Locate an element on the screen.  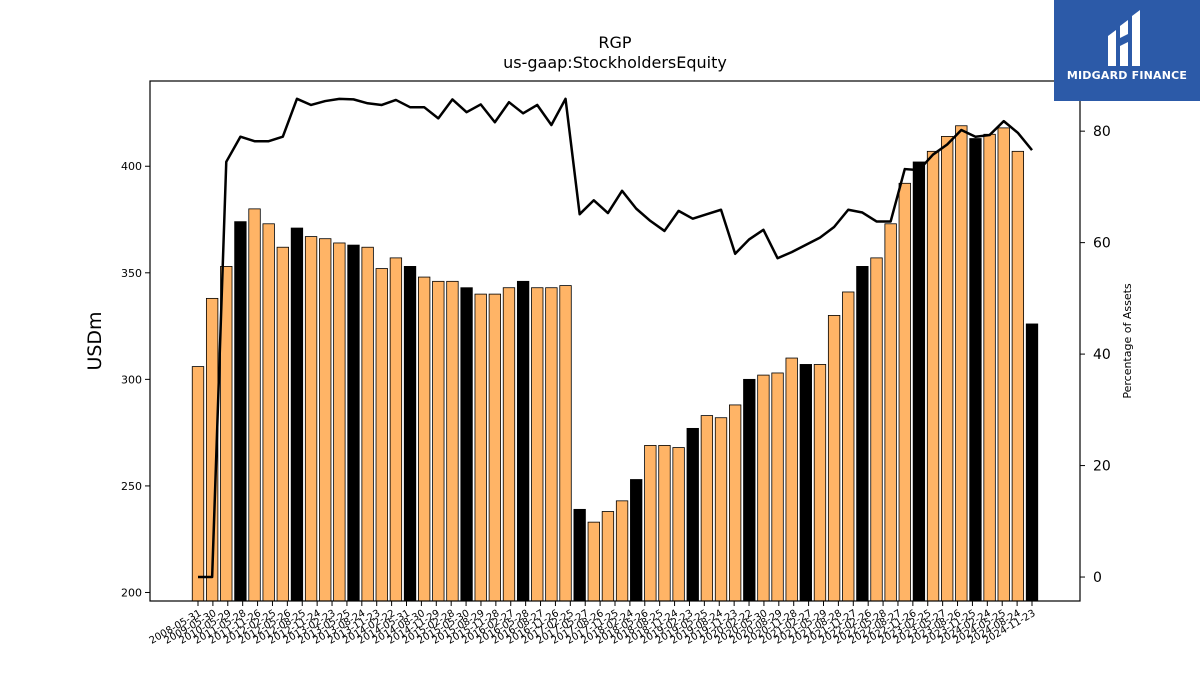
y2-tick-label: 40 is located at coordinates (1102, 355).